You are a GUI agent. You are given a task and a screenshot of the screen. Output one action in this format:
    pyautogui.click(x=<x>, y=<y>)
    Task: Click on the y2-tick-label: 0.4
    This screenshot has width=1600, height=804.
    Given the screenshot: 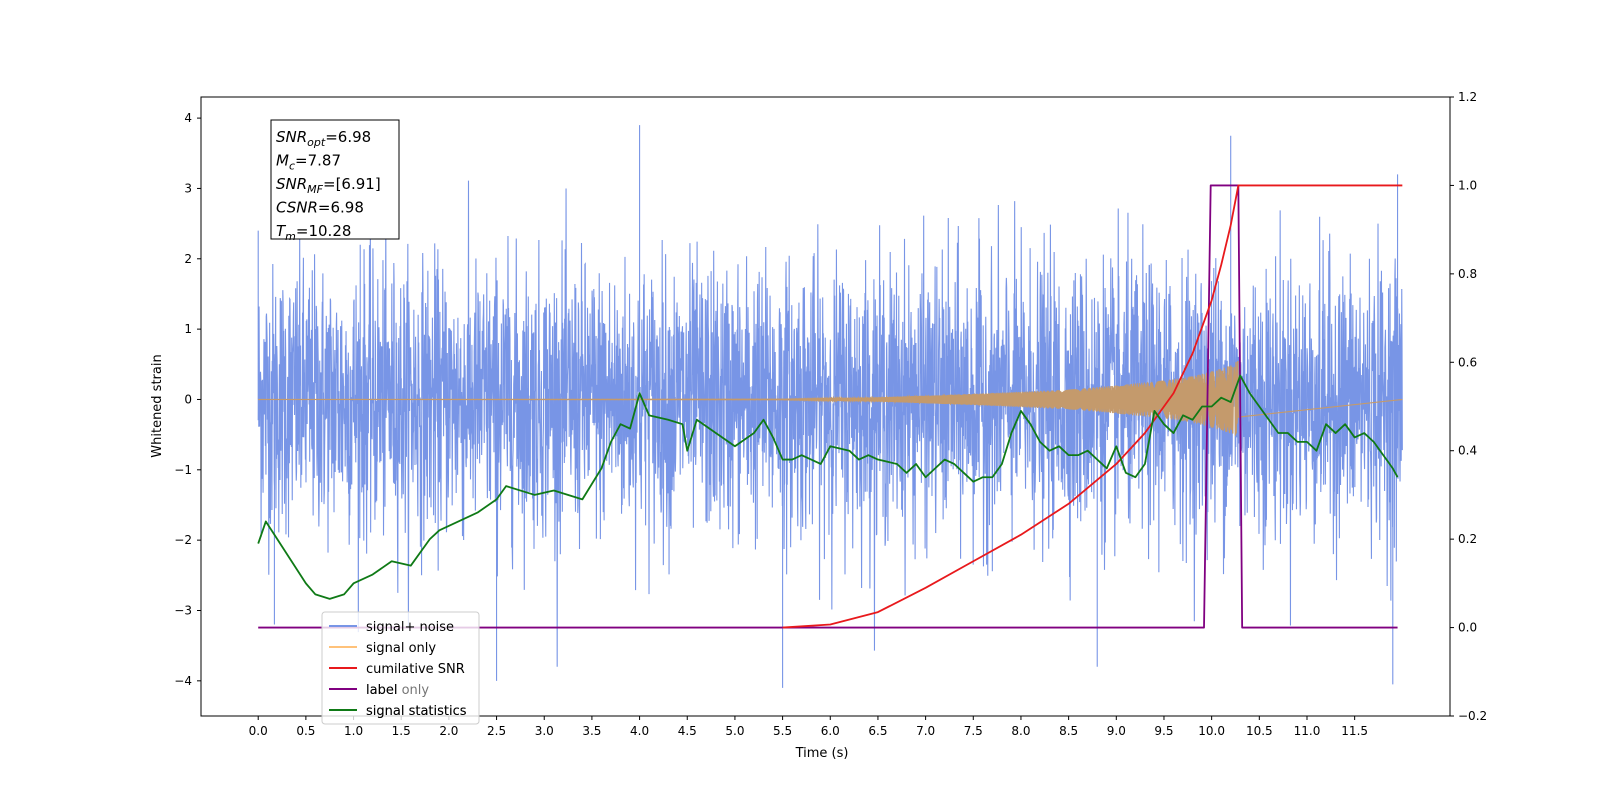 What is the action you would take?
    pyautogui.click(x=1467, y=451)
    